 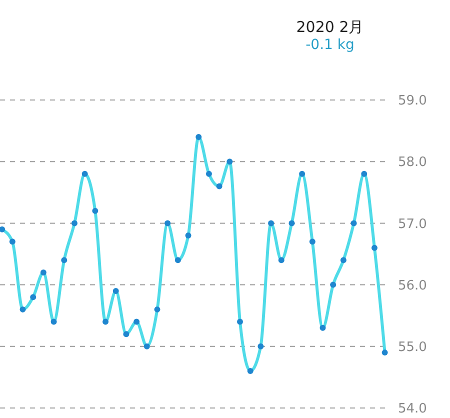 I want to click on y-tick-label: 56.0, so click(x=412, y=286).